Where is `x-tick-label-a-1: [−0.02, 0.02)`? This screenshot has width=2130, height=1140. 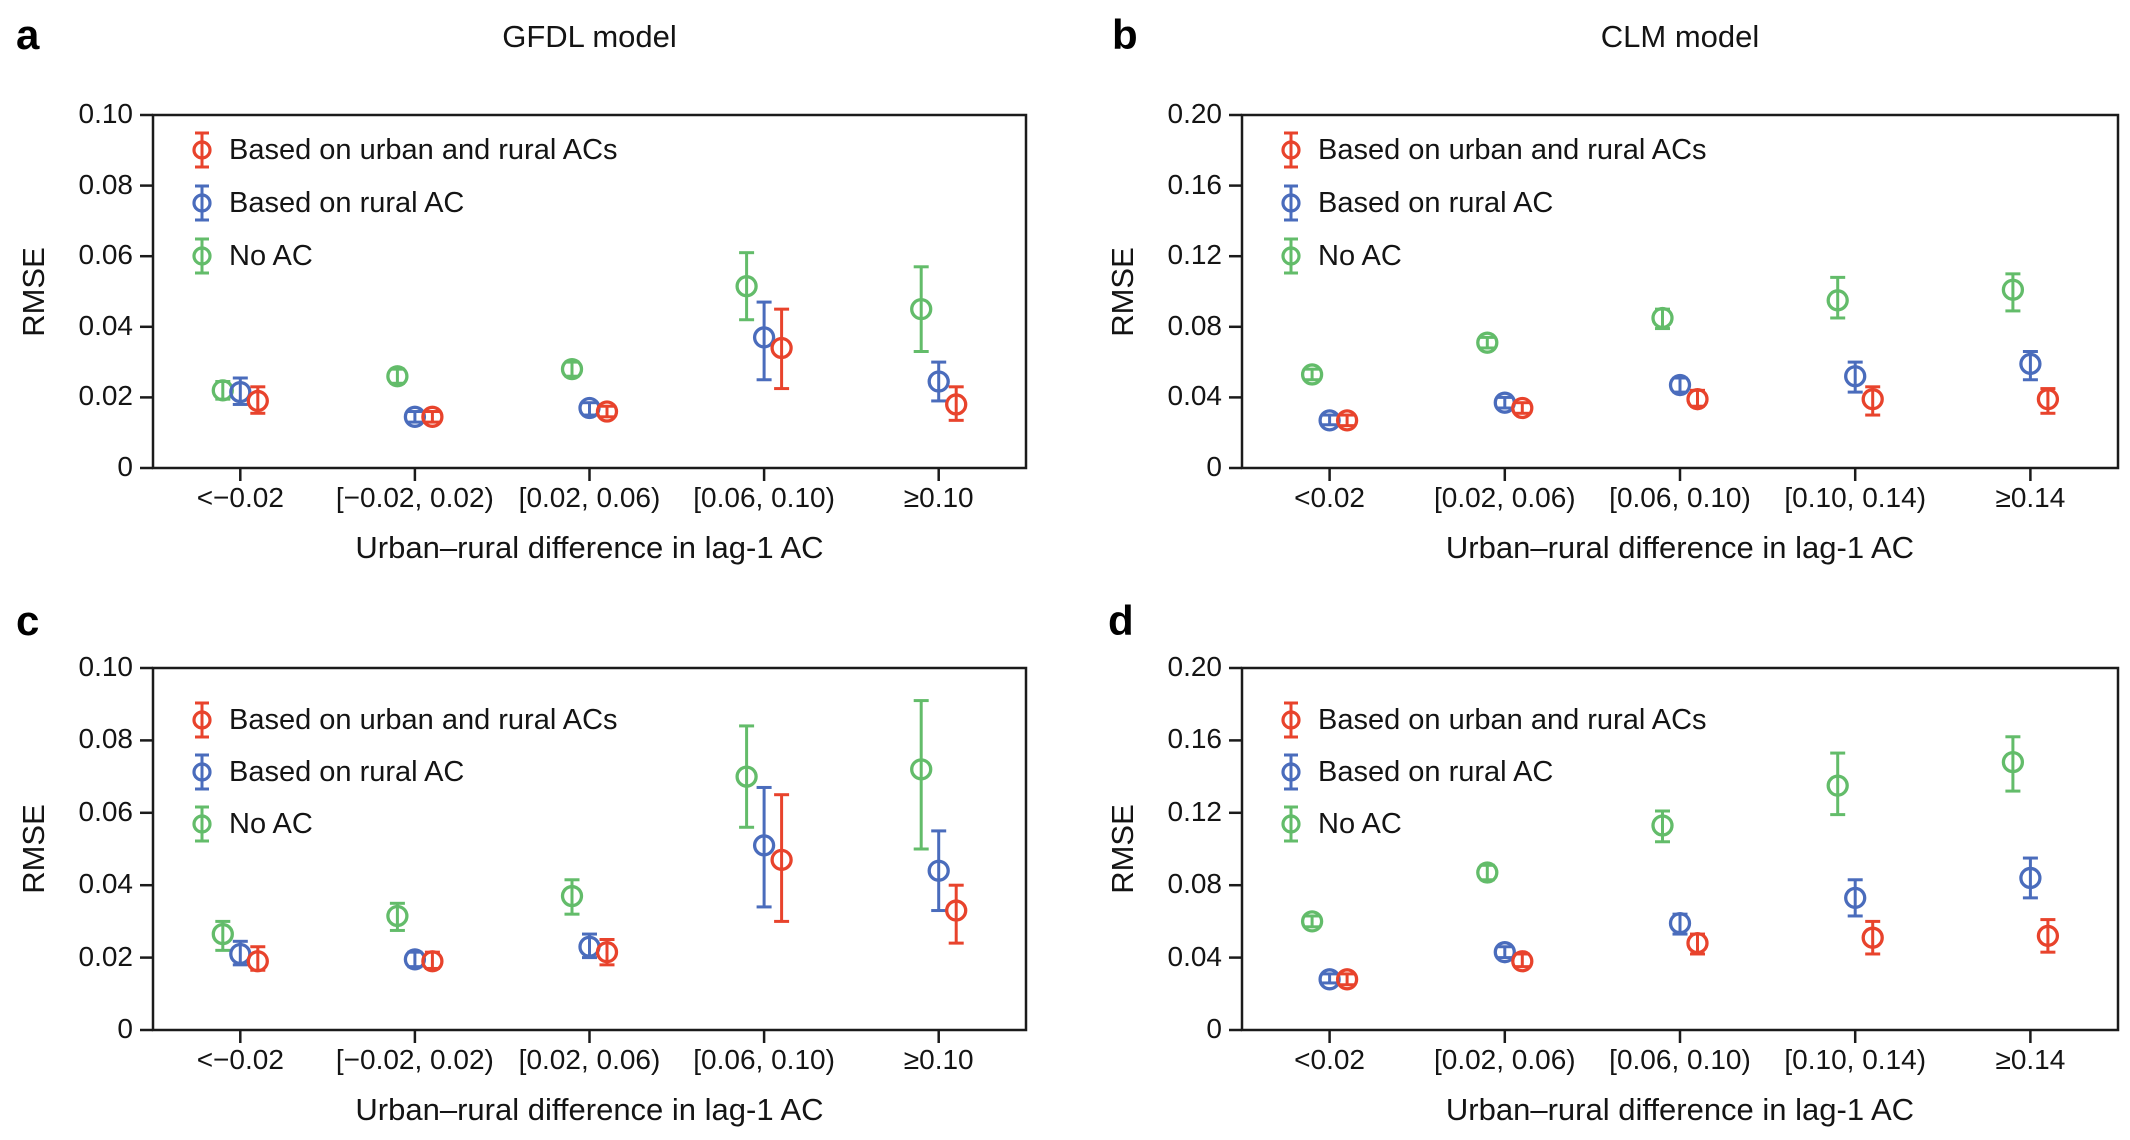
x-tick-label-a-1: [−0.02, 0.02) is located at coordinates (414, 497).